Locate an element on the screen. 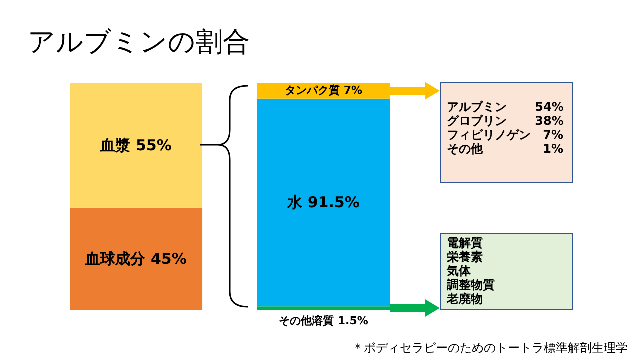 This screenshot has height=360, width=640. text: フィビリノゲン 7% is located at coordinates (505, 135).